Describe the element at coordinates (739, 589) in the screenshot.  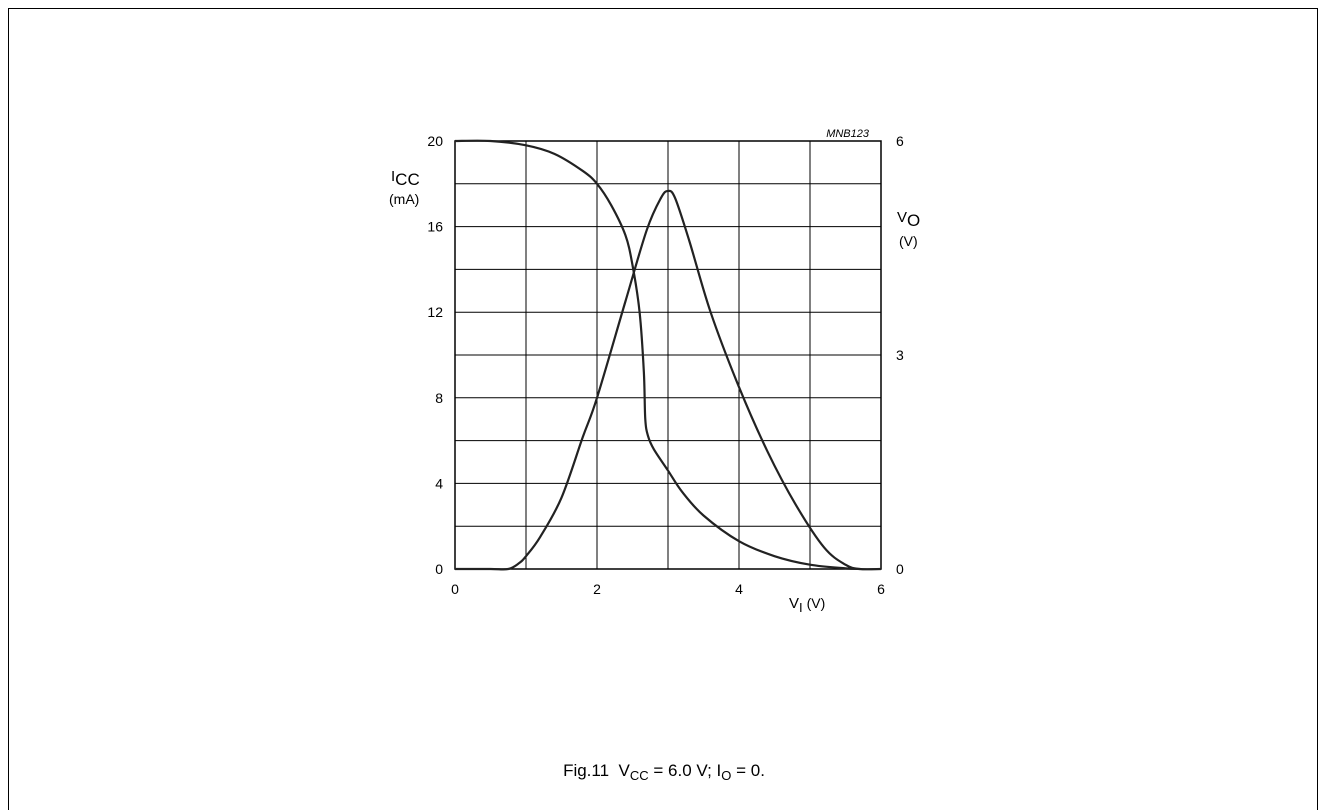
I see `x-tick-label: 4` at that location.